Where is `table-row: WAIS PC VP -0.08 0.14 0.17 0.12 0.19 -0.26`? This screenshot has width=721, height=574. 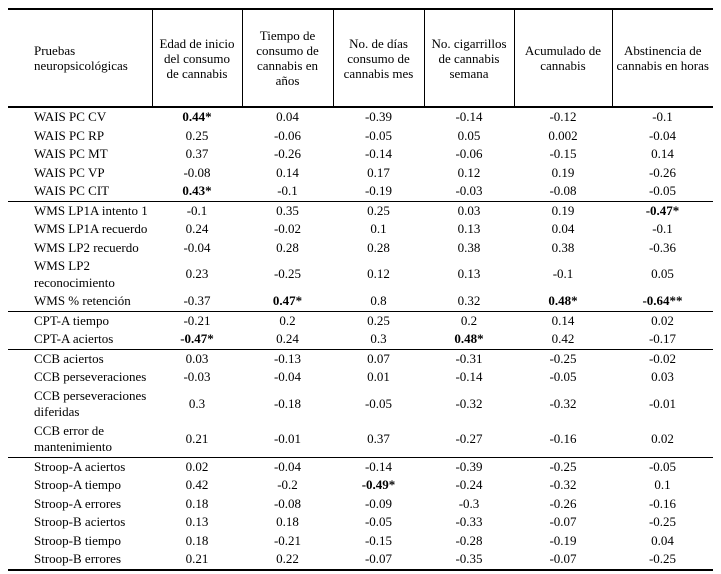 table-row: WAIS PC VP -0.08 0.14 0.17 0.12 0.19 -0.26 is located at coordinates (360, 173).